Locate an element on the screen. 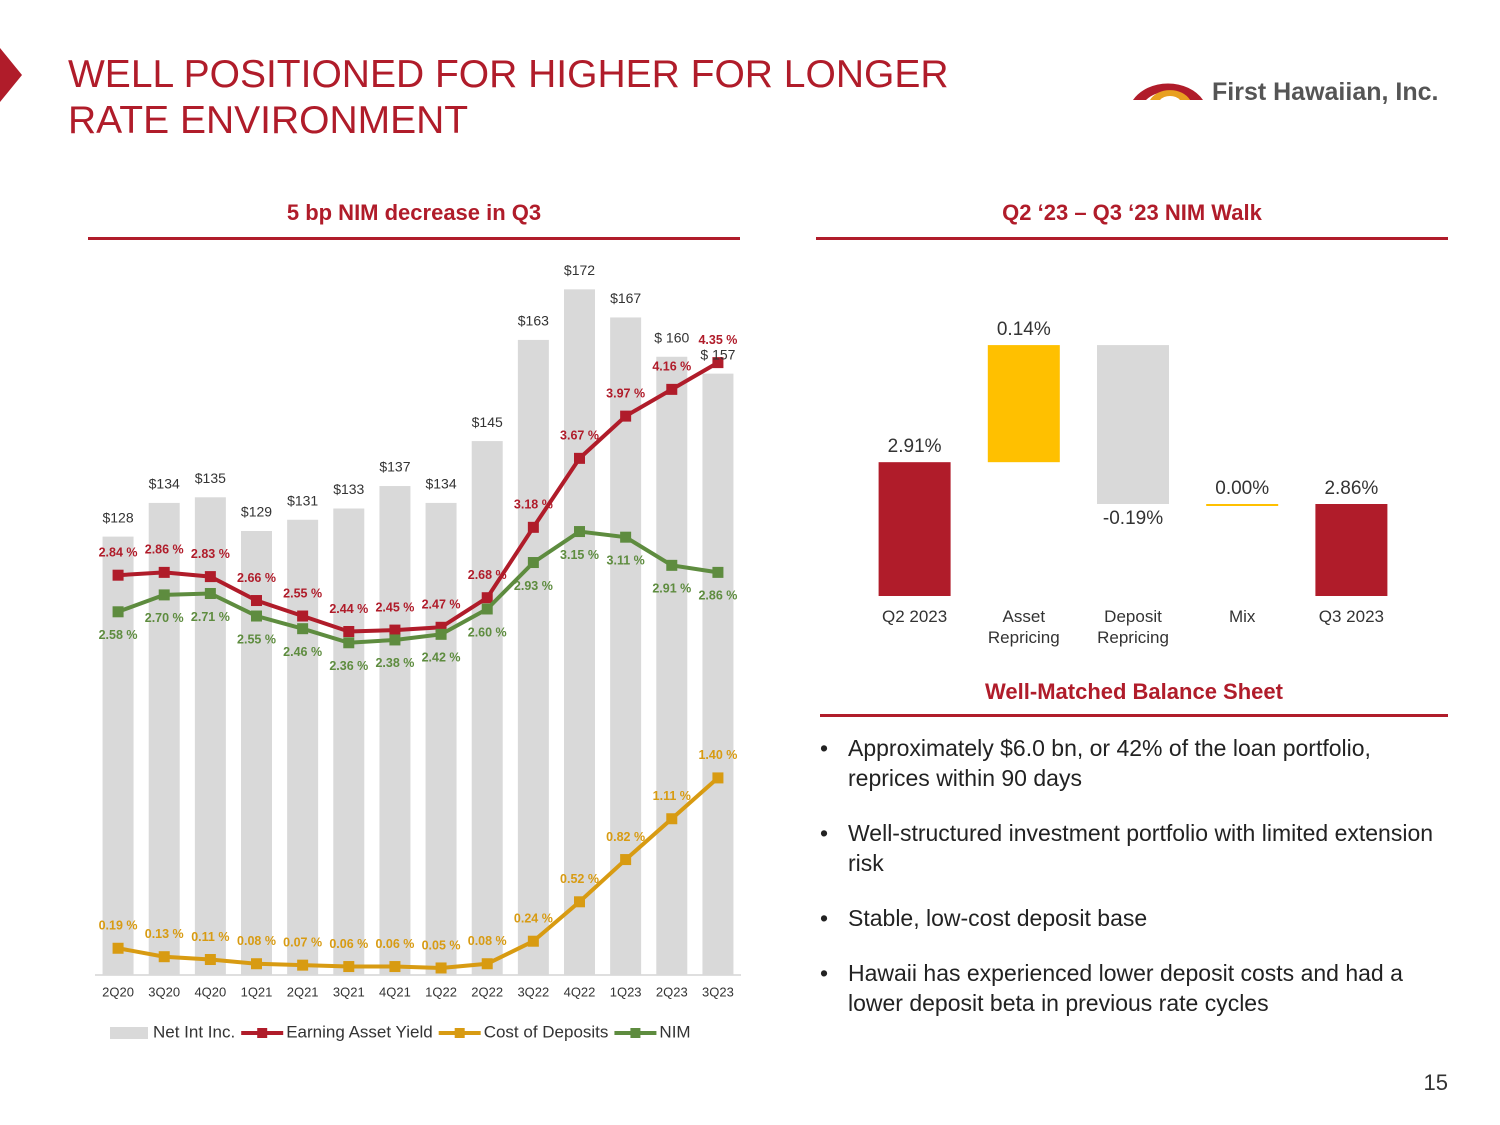 The image size is (1500, 1125). x-tick-label: 2Q21 is located at coordinates (303, 991).